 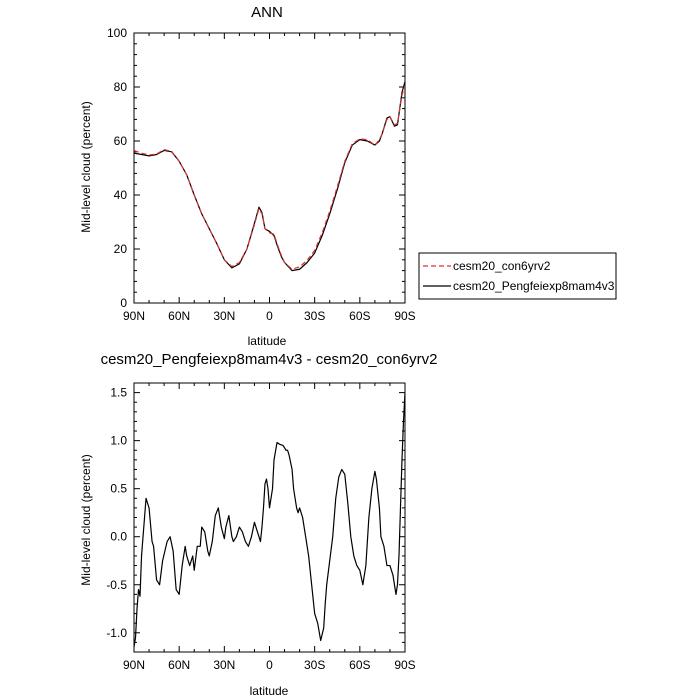 I want to click on bottom-xlabel: latitude, so click(x=269, y=691).